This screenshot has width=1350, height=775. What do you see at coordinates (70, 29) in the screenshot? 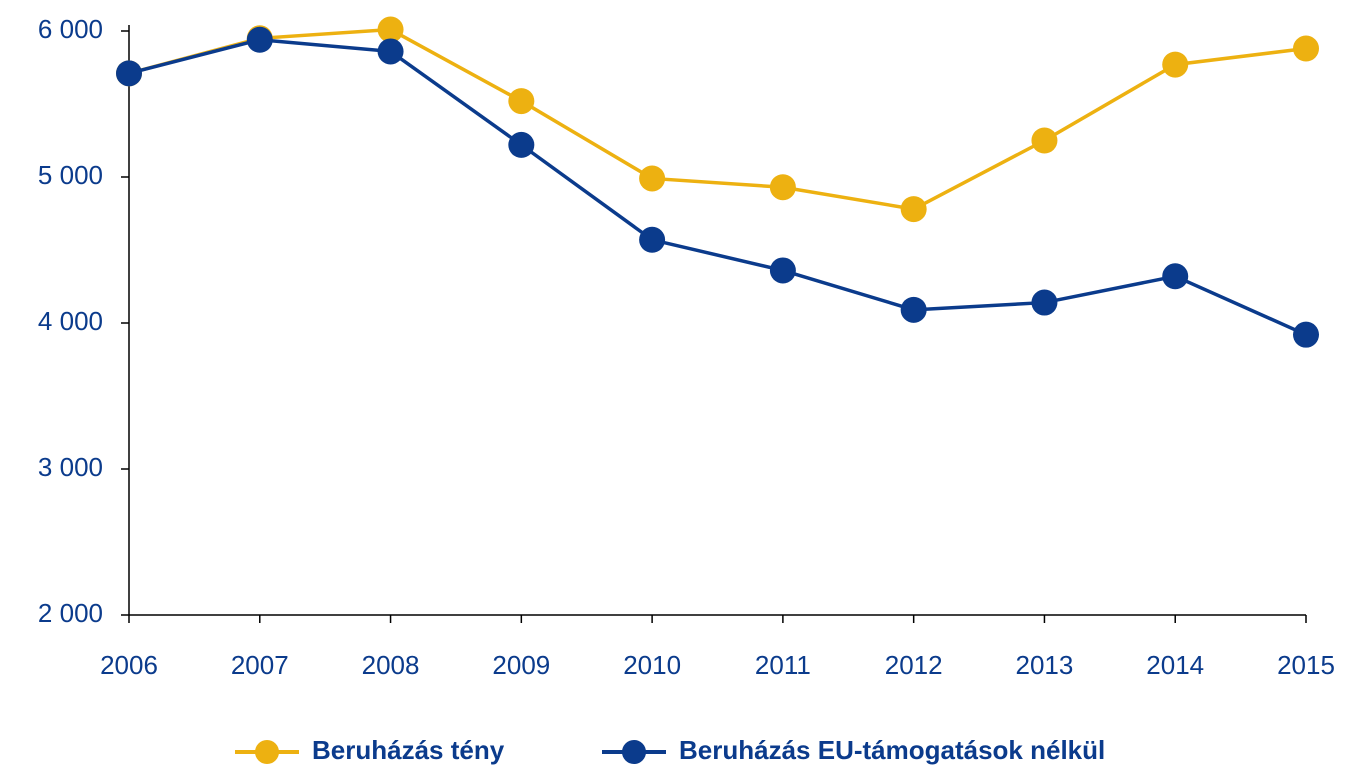
I see `y-tick-label: 6 000` at bounding box center [70, 29].